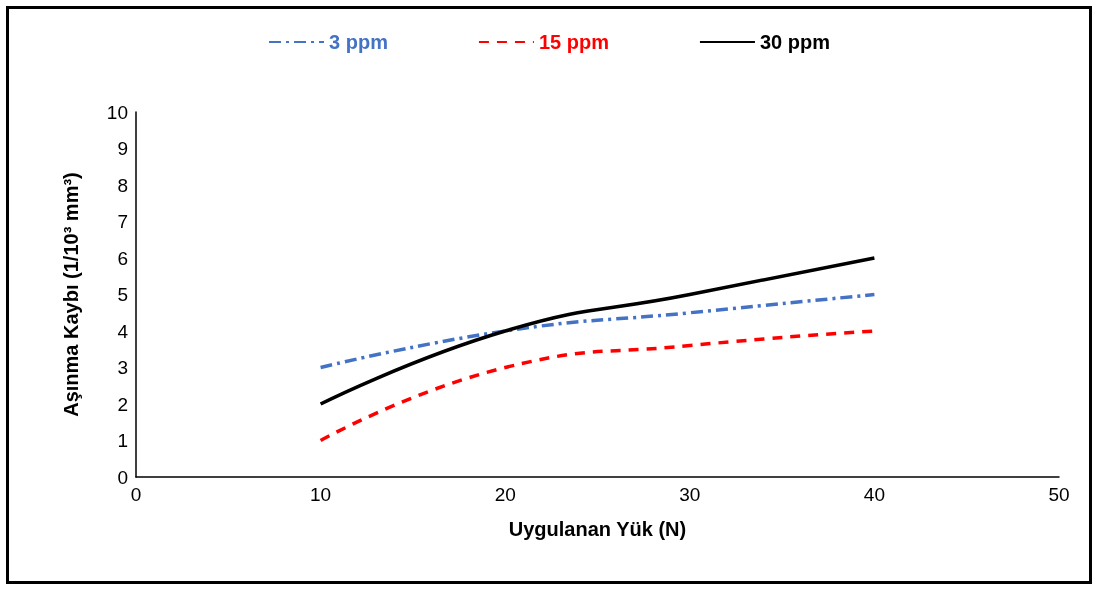 The height and width of the screenshot is (592, 1098). I want to click on legend-label: 15 ppm, so click(573, 42).